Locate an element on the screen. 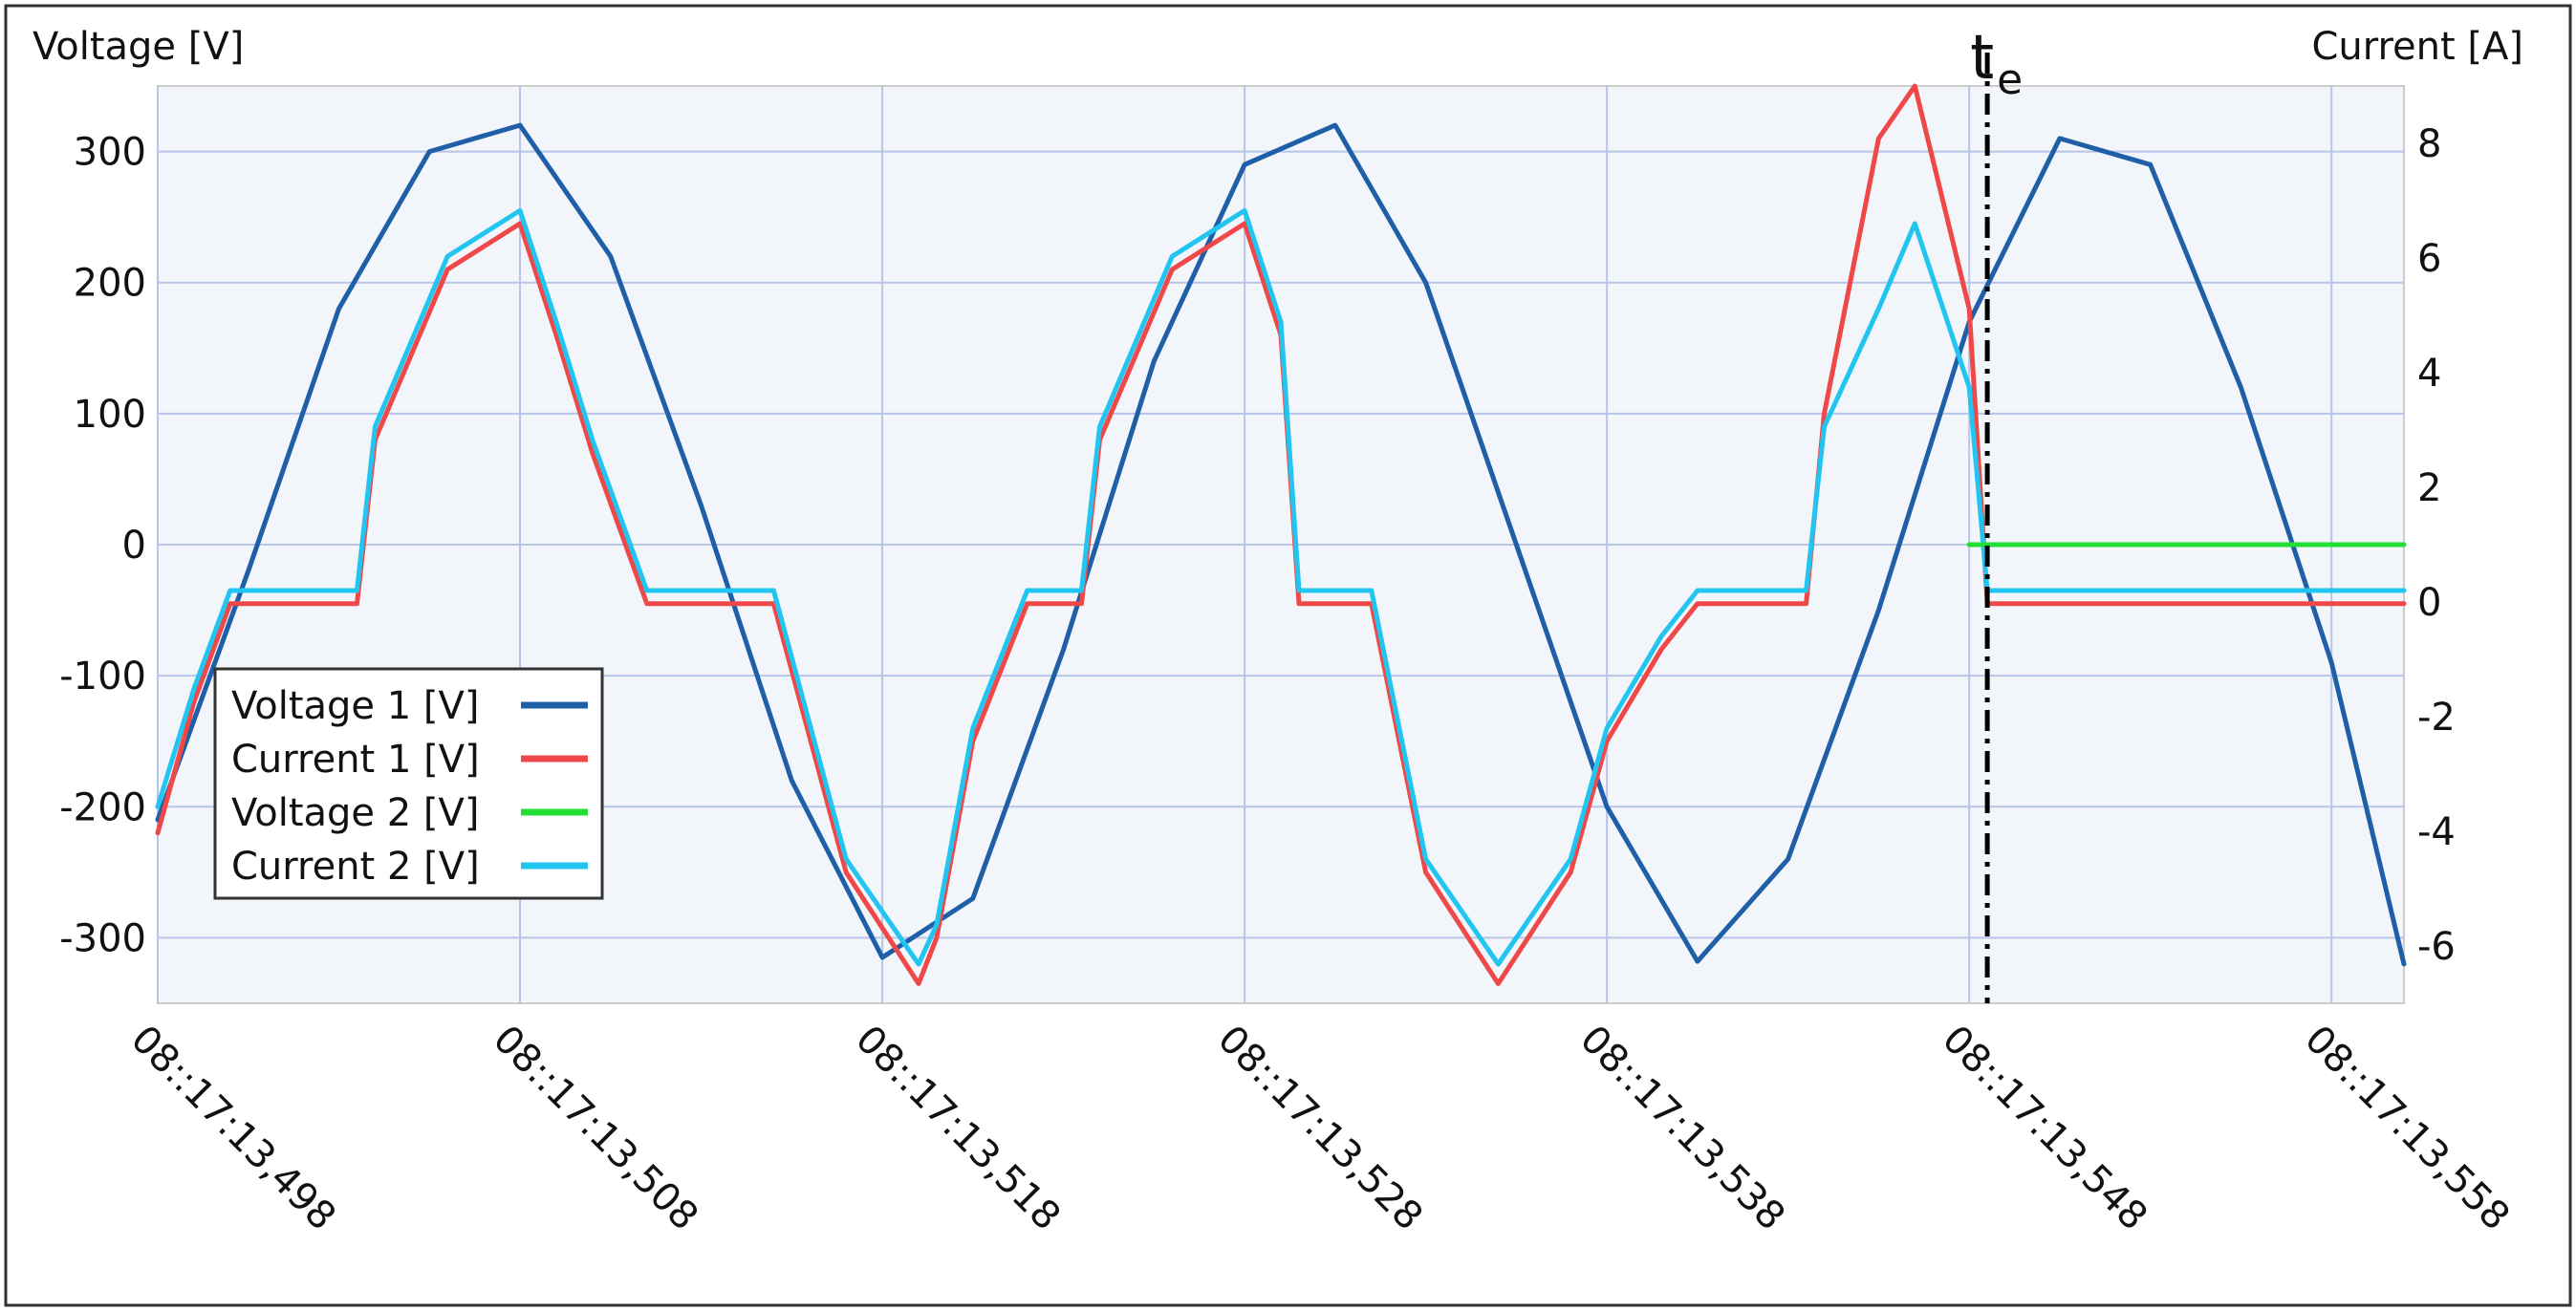 The image size is (2576, 1311). y-axis-left-title: Voltage [V] is located at coordinates (138, 47).